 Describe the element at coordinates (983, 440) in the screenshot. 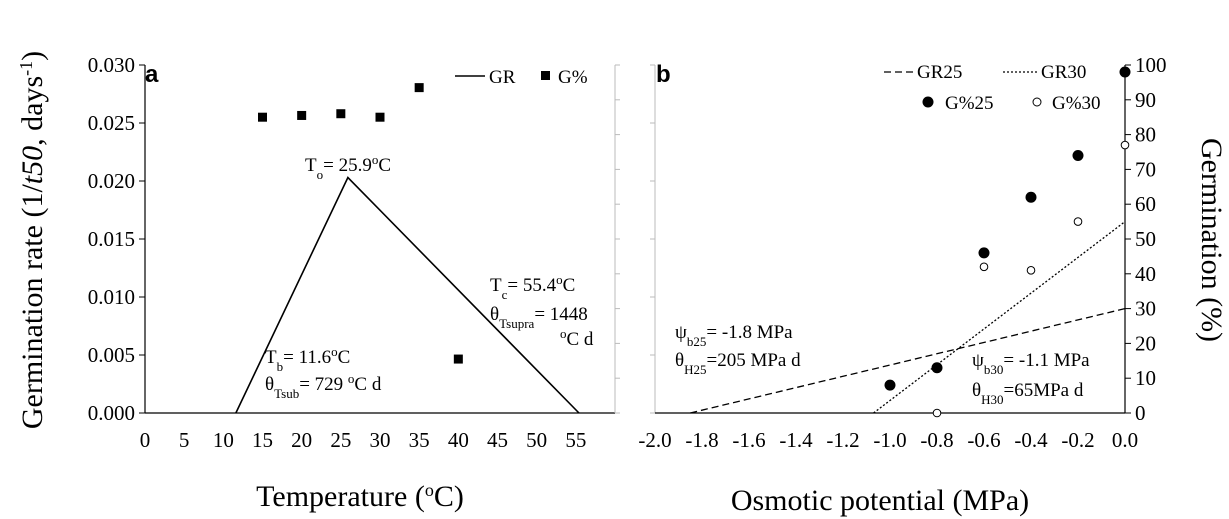

I see `x-tick-label-b: -0.6` at that location.